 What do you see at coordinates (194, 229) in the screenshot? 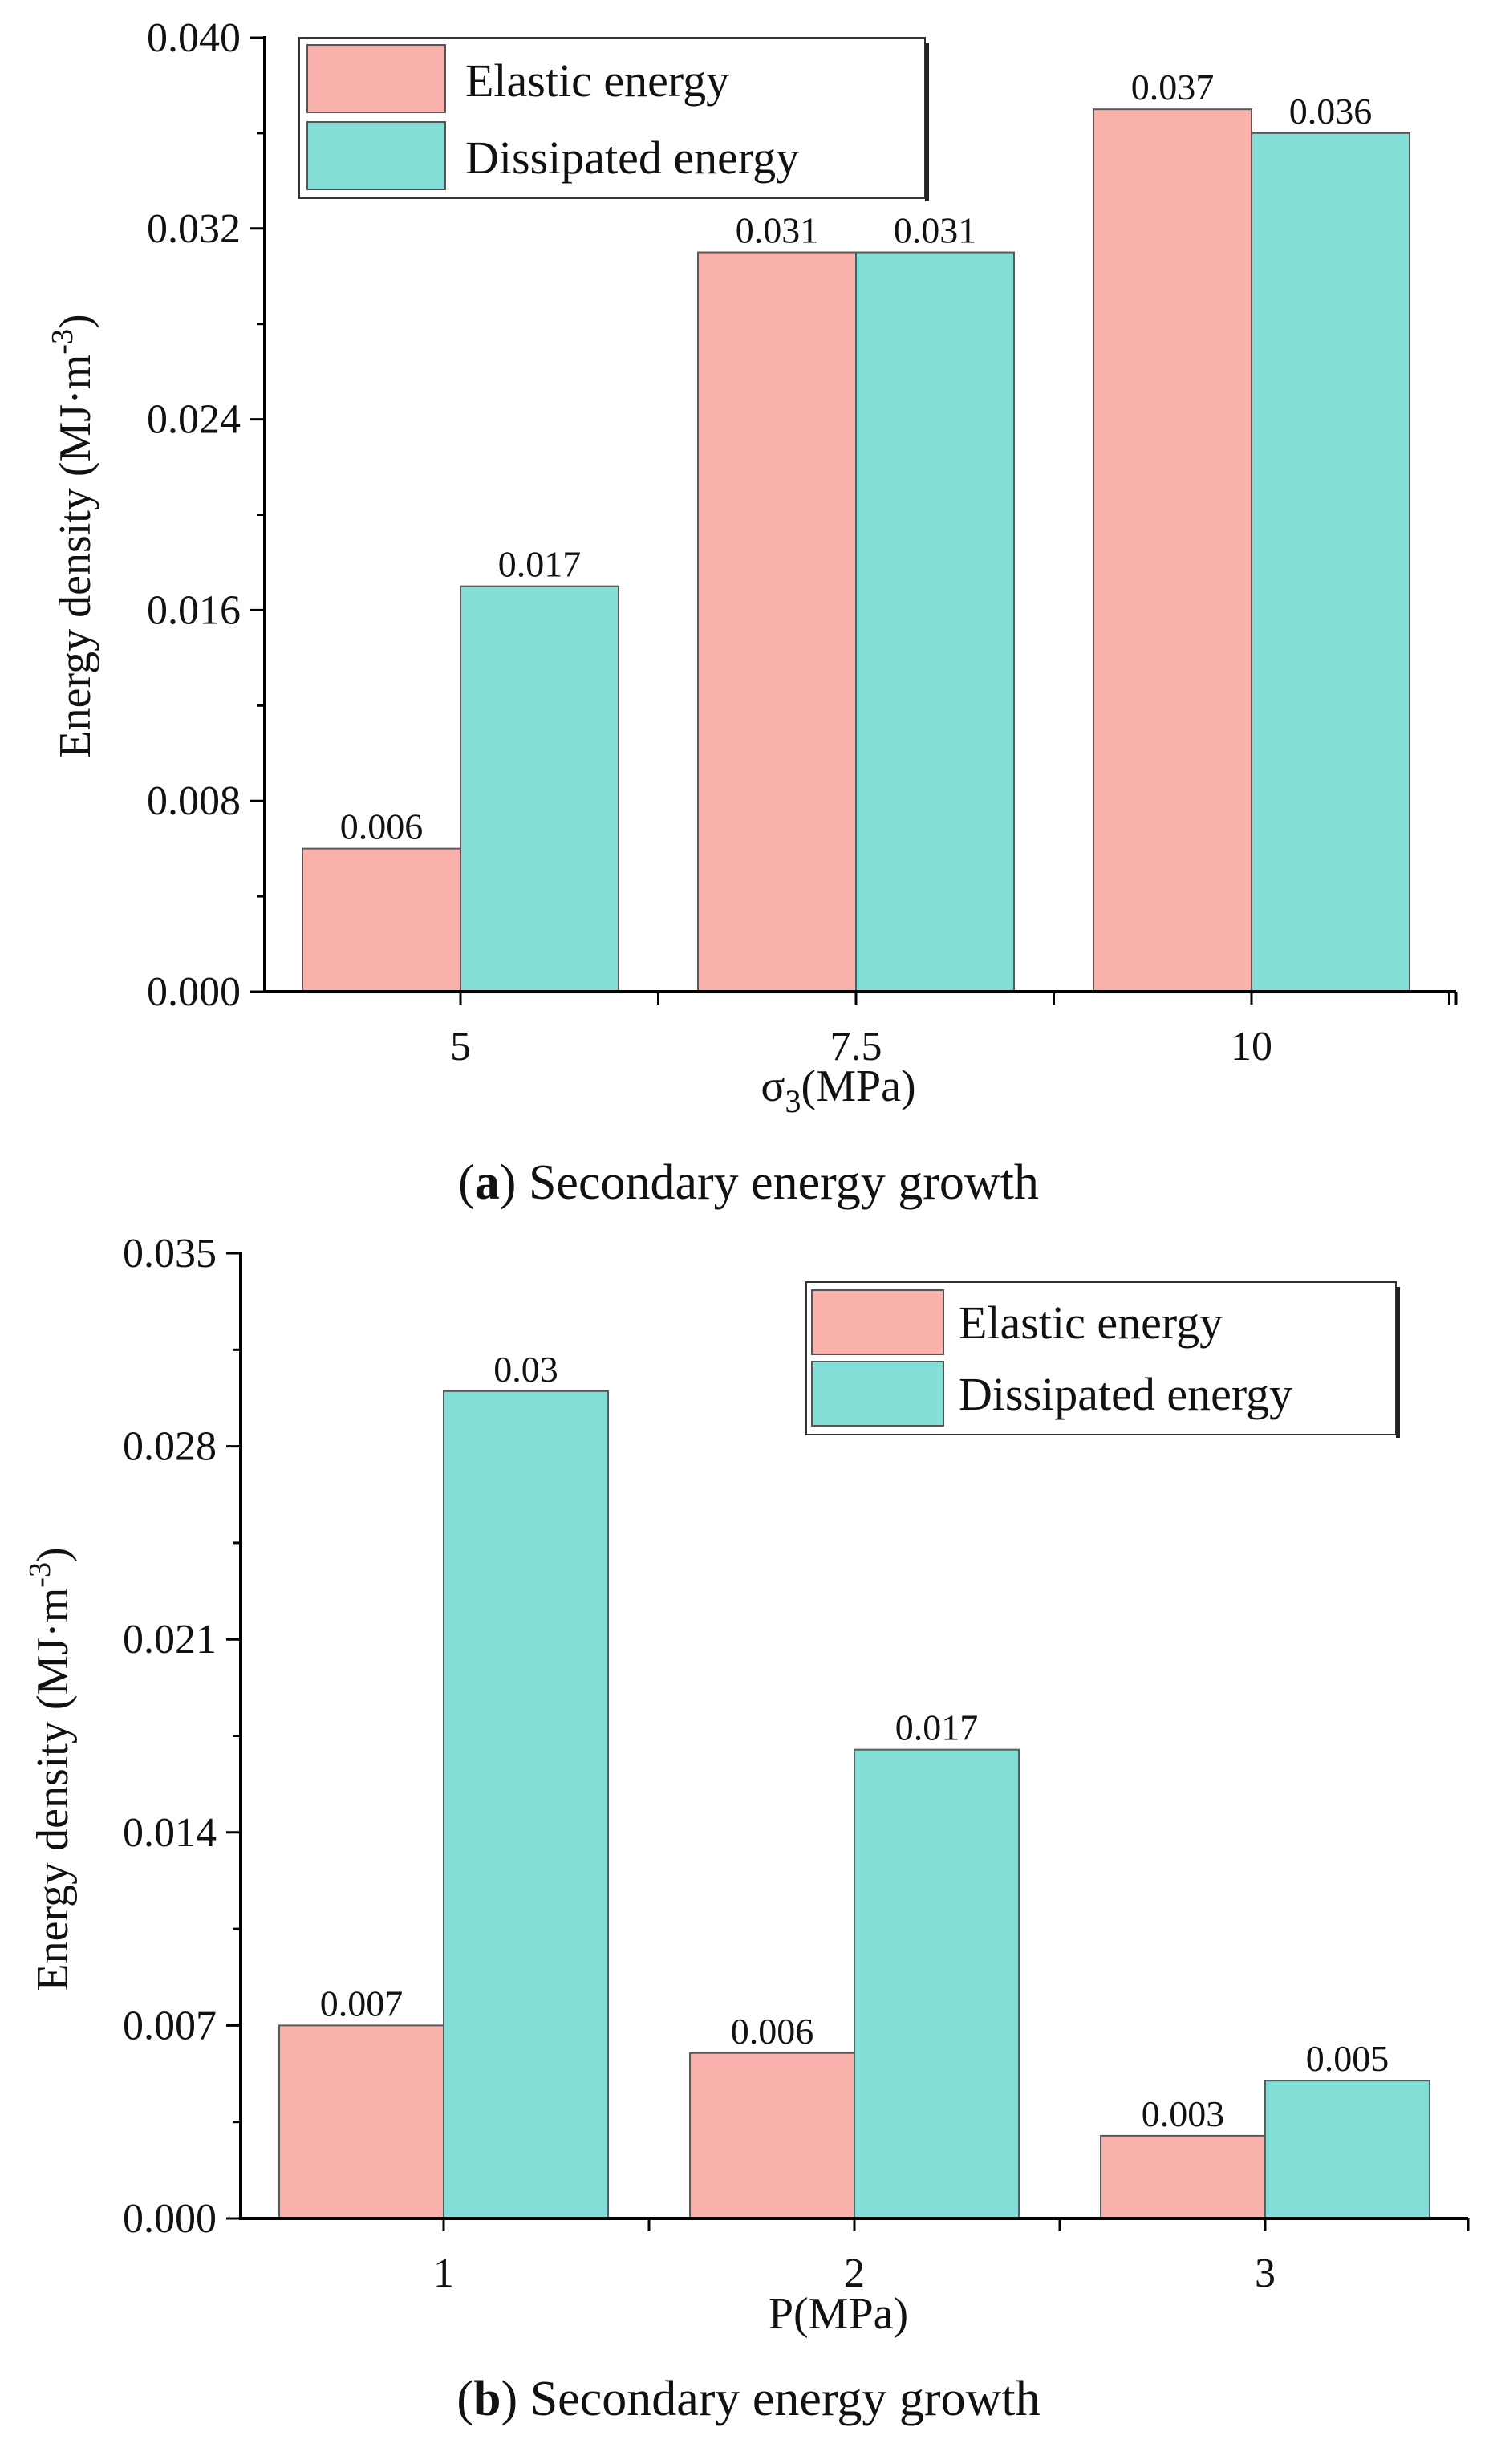
I see `y-tick-label-0.032: 0.032` at bounding box center [194, 229].